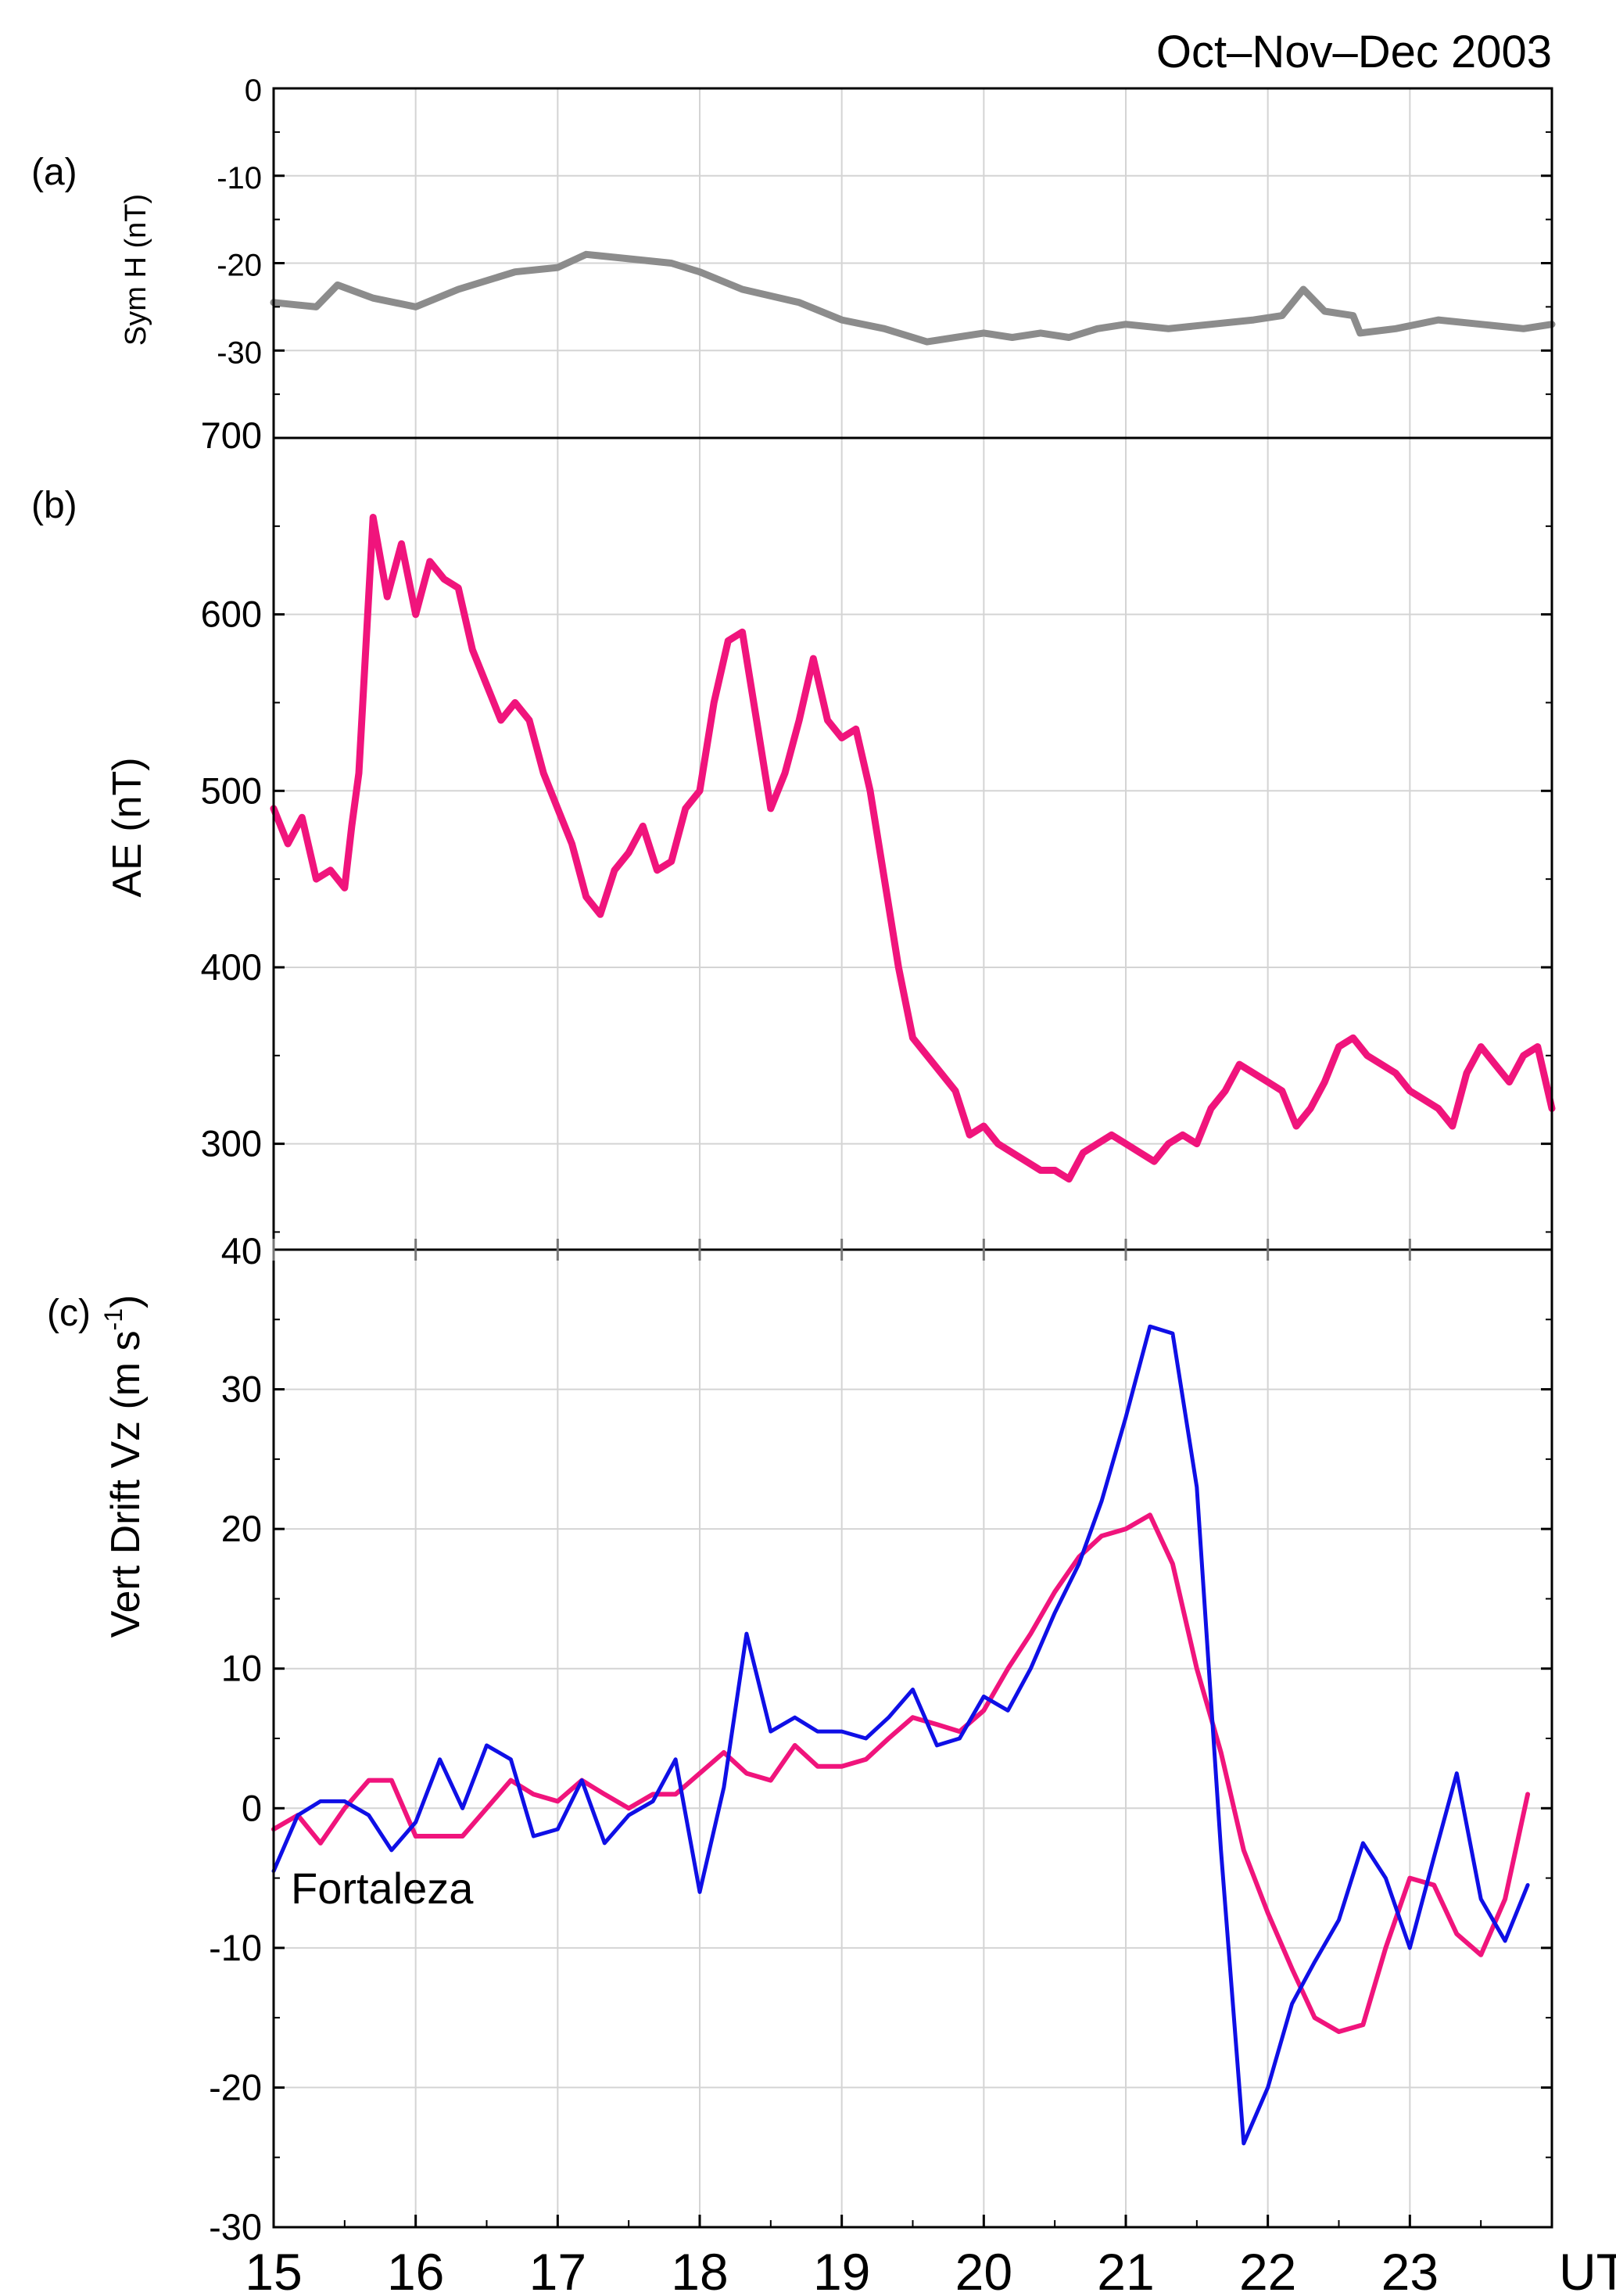 This screenshot has height=2296, width=1616. I want to click on xtick-label: 21, so click(1126, 2269).